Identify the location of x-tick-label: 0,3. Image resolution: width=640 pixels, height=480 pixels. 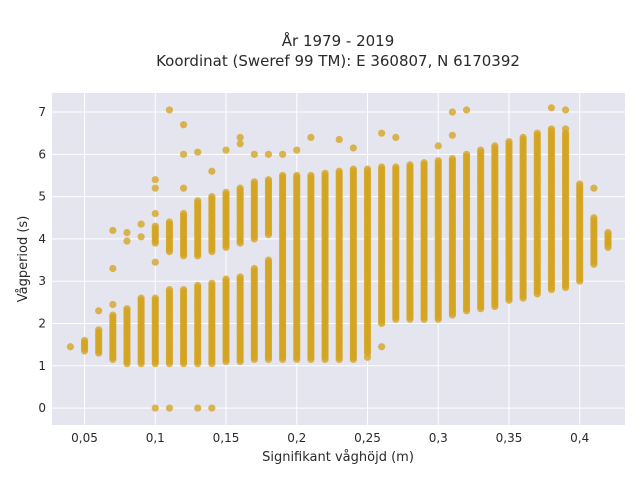
(438, 438).